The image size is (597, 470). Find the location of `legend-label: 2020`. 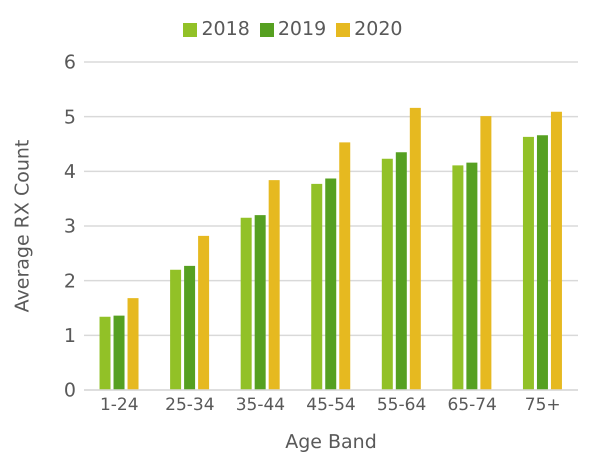

legend-label: 2020 is located at coordinates (378, 29).